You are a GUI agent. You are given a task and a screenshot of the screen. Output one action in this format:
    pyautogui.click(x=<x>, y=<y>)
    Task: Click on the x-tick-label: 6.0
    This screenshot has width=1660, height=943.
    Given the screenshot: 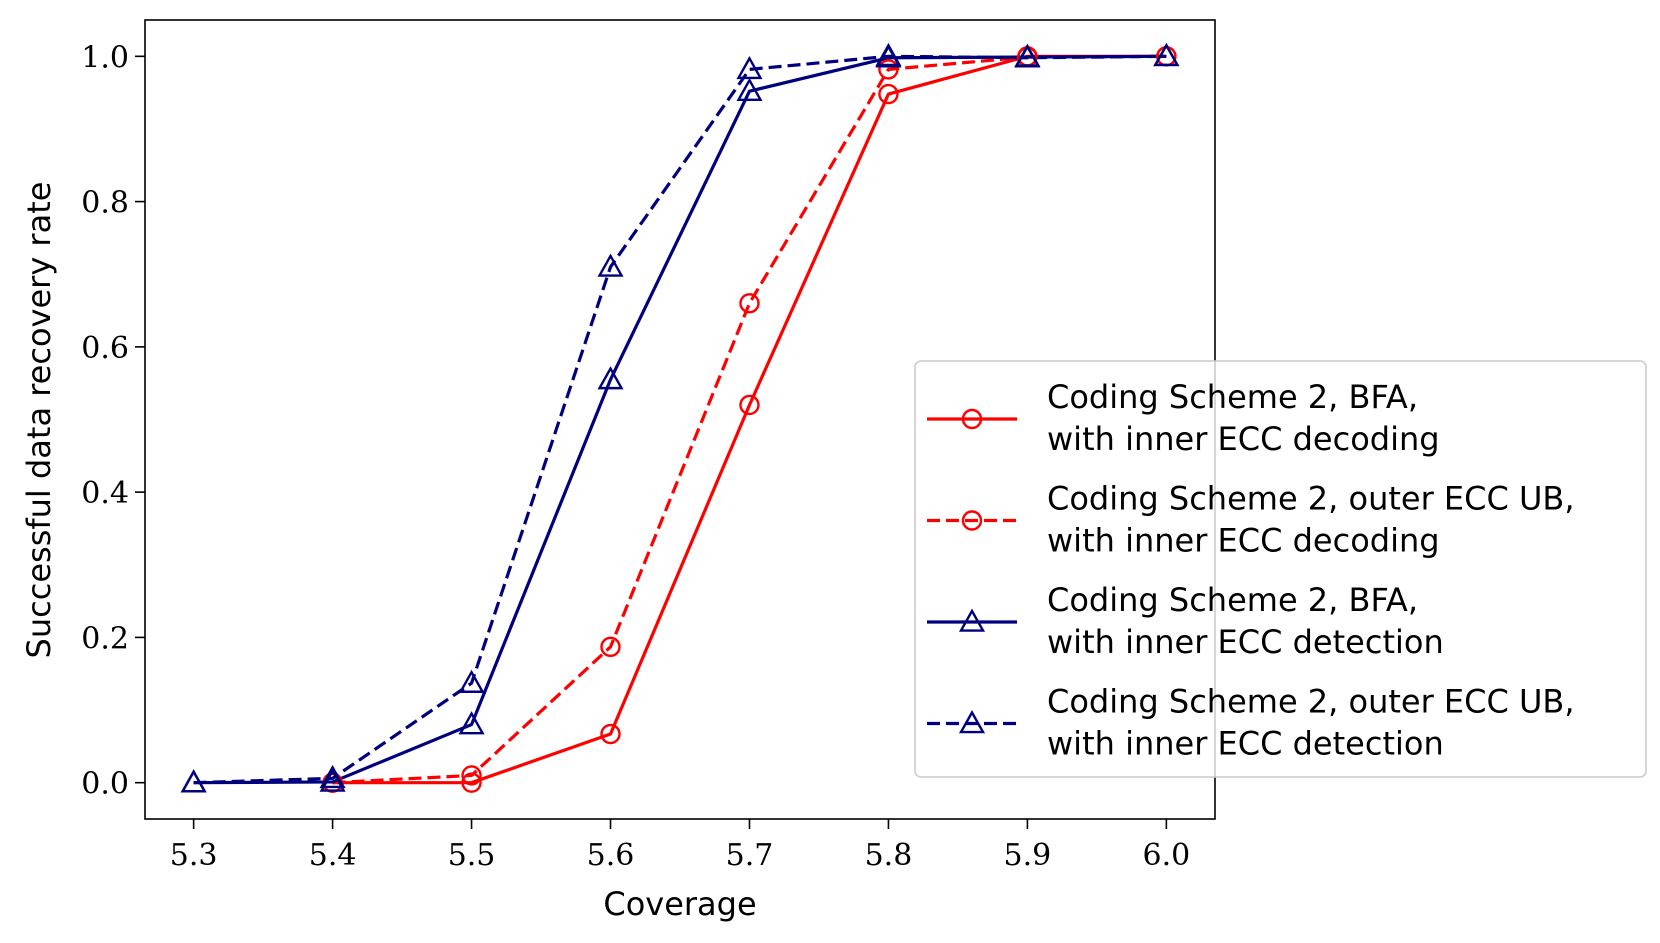 What is the action you would take?
    pyautogui.click(x=1167, y=855)
    